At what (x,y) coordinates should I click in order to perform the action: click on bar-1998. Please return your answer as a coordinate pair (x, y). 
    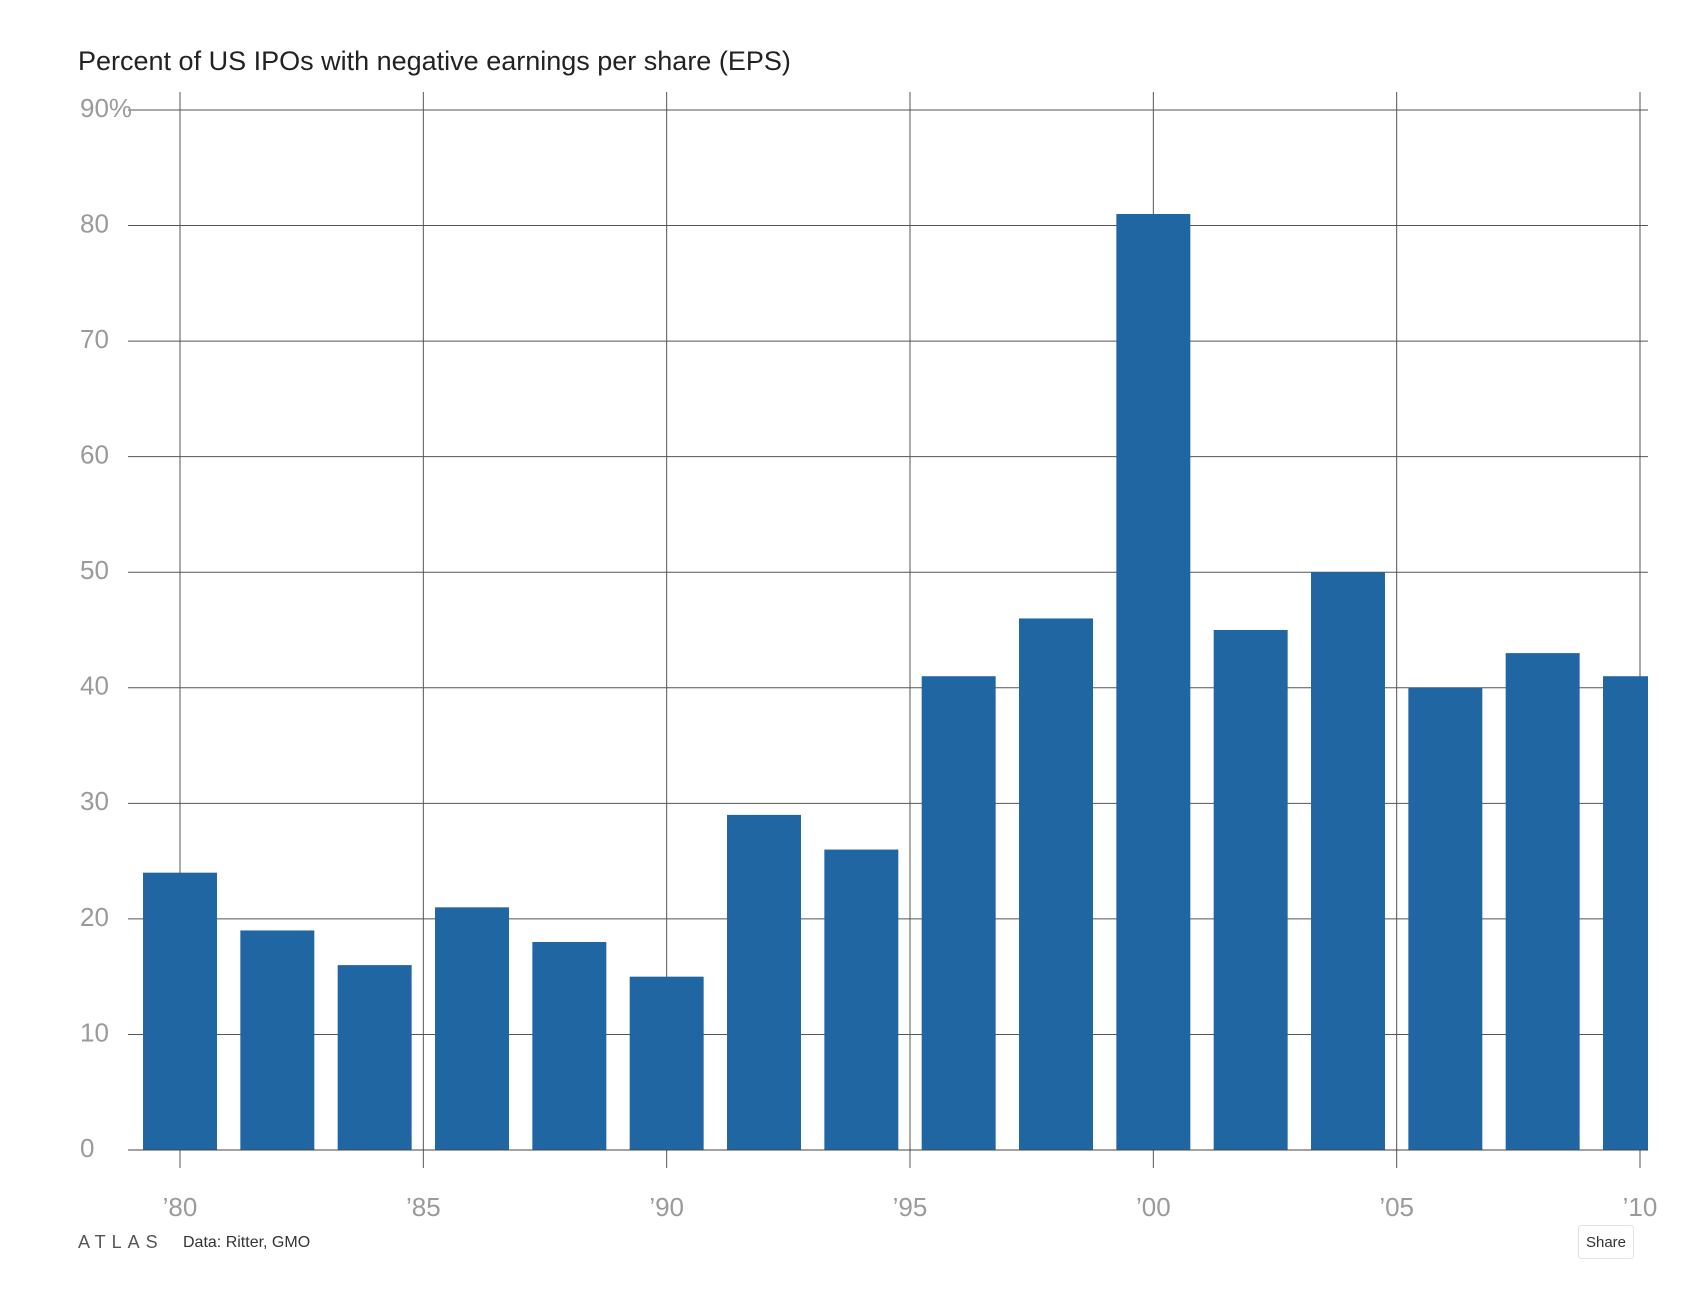
    Looking at the image, I should click on (1056, 884).